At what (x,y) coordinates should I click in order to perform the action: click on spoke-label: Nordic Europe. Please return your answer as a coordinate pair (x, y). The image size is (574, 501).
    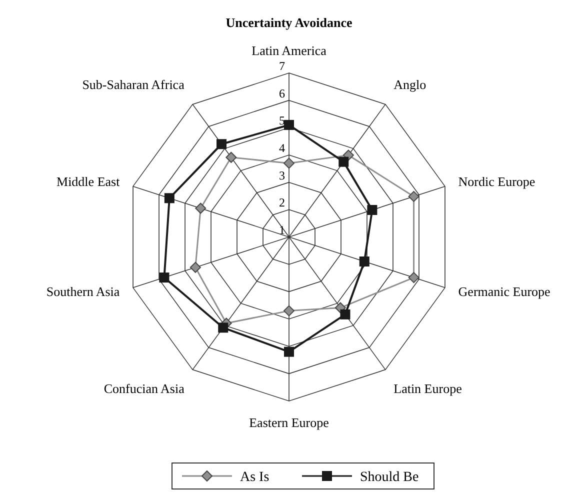
    Looking at the image, I should click on (497, 181).